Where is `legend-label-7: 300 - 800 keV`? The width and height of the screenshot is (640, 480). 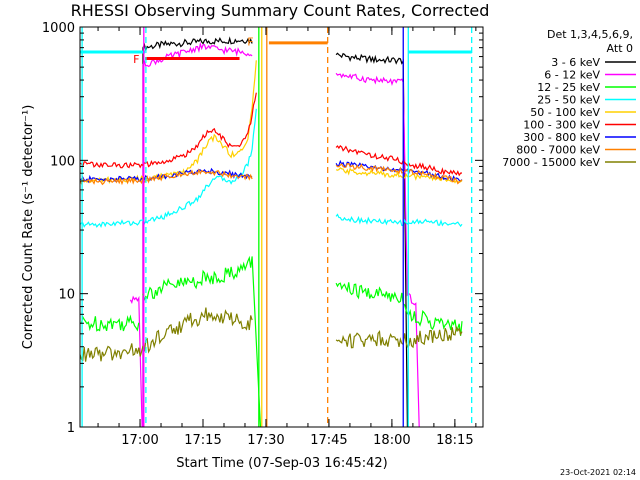 legend-label-7: 300 - 800 keV is located at coordinates (561, 137).